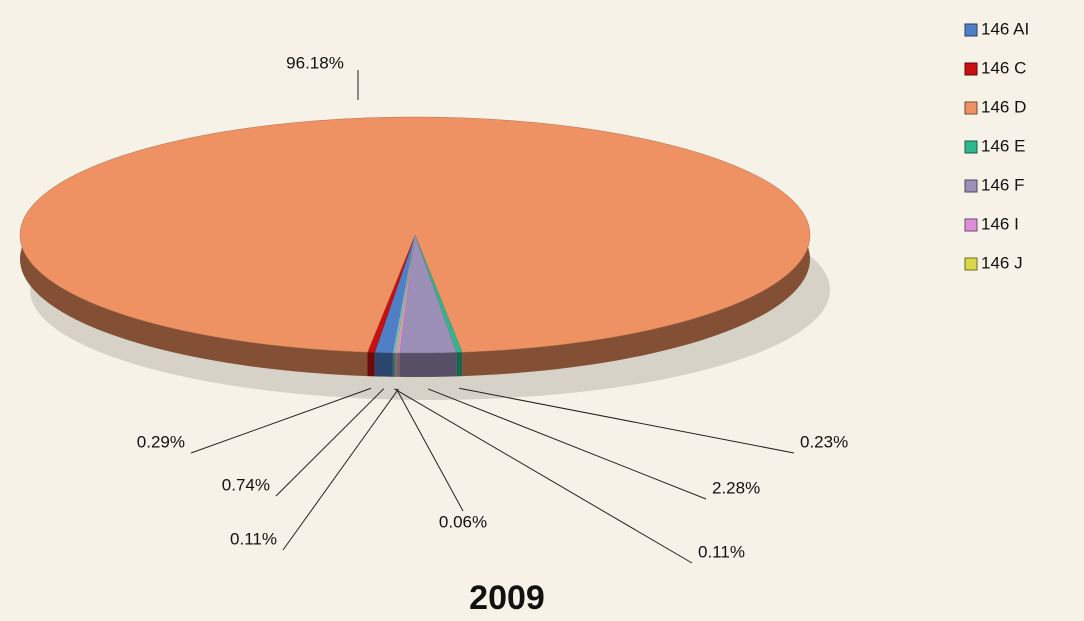 Image resolution: width=1084 pixels, height=621 pixels. I want to click on data-label: 0.74%, so click(246, 484).